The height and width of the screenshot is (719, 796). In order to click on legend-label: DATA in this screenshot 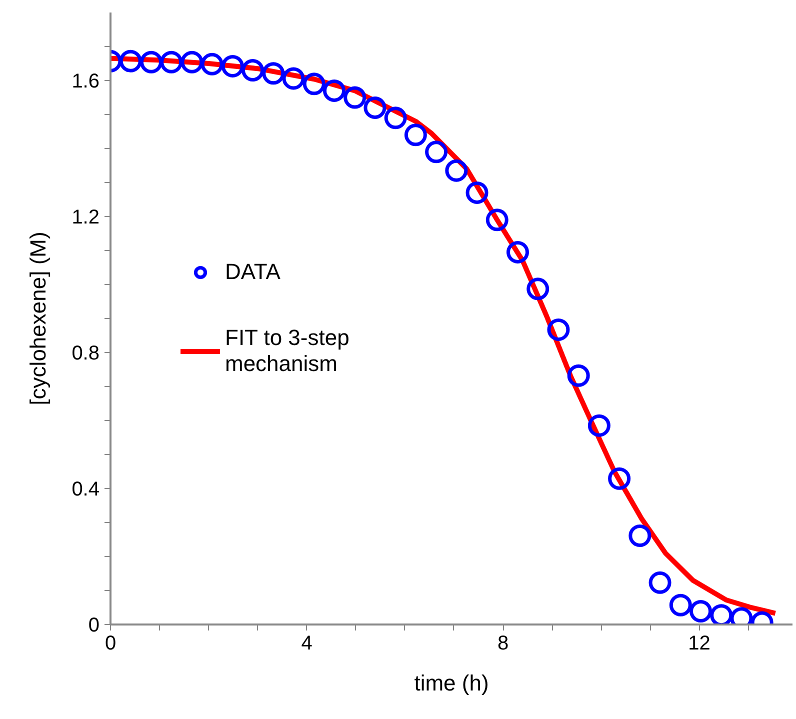, I will do `click(253, 272)`.